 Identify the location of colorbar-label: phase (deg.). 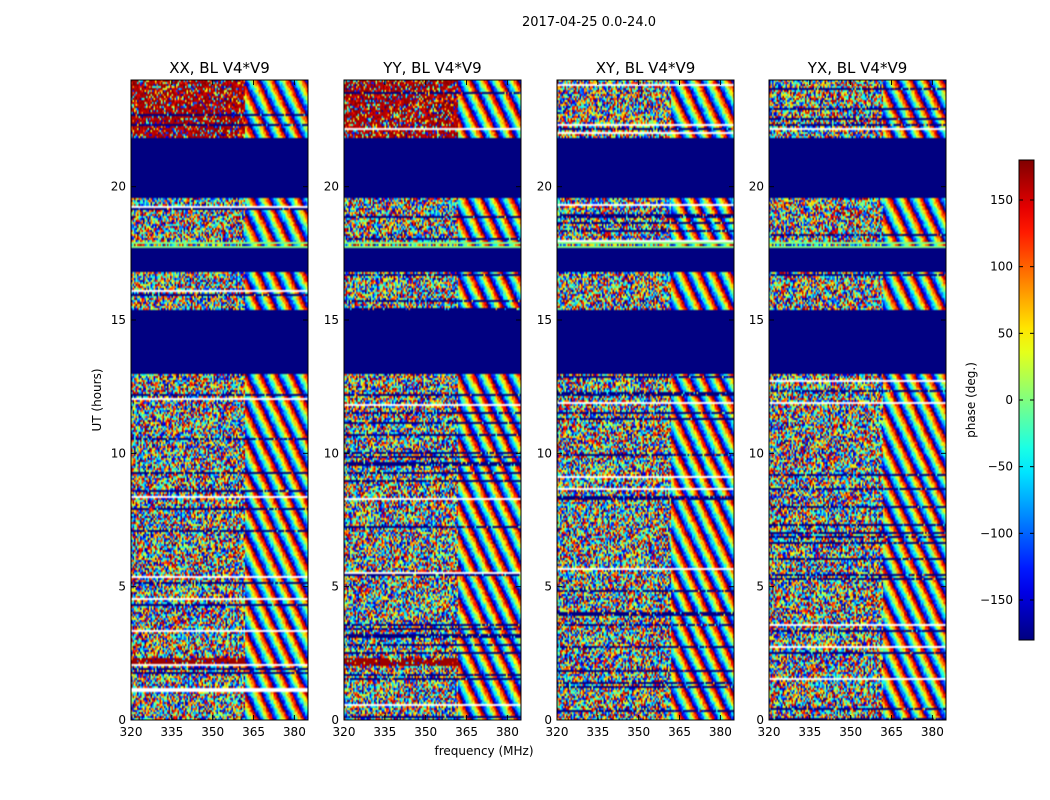
(971, 400).